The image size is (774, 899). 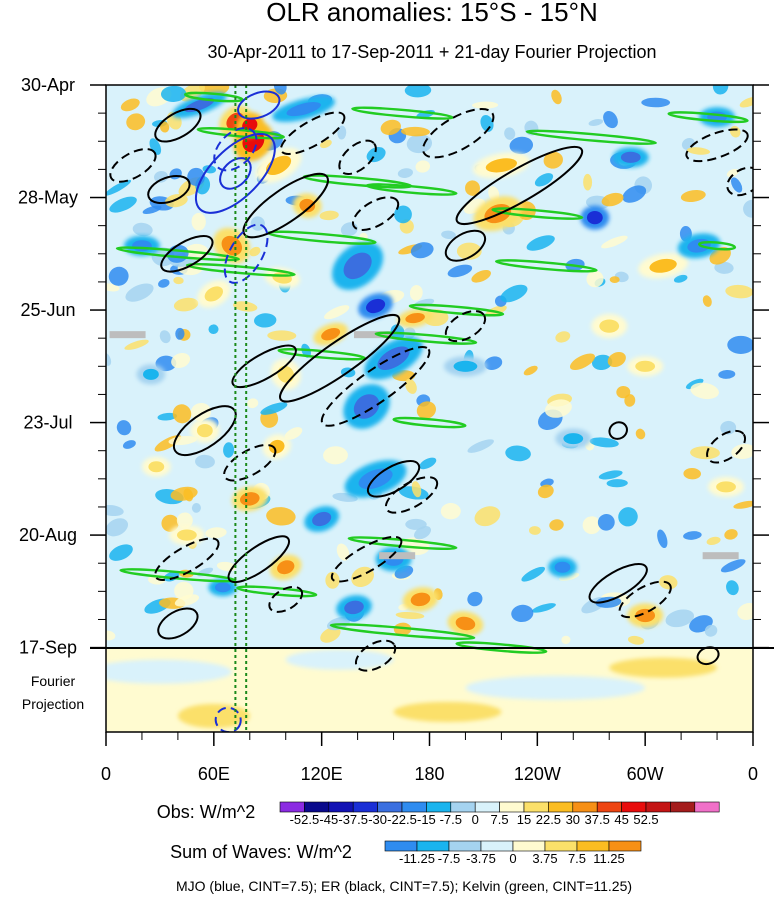 What do you see at coordinates (597, 819) in the screenshot?
I see `colorbar-level-label: 37.5` at bounding box center [597, 819].